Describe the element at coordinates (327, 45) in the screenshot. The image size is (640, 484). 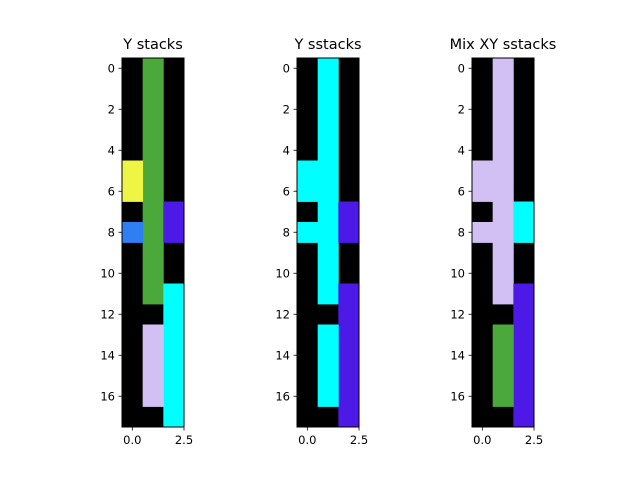
I see `chart-title: Y sstacks` at that location.